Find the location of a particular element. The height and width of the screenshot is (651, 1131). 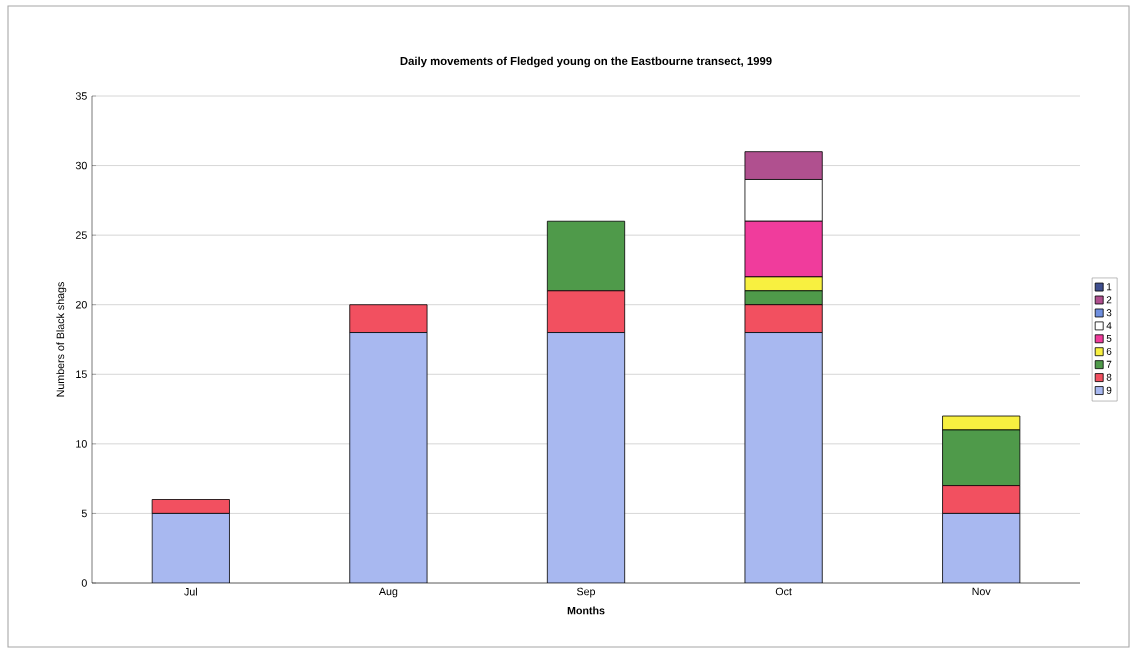

x-tick-label: Jul is located at coordinates (190, 591).